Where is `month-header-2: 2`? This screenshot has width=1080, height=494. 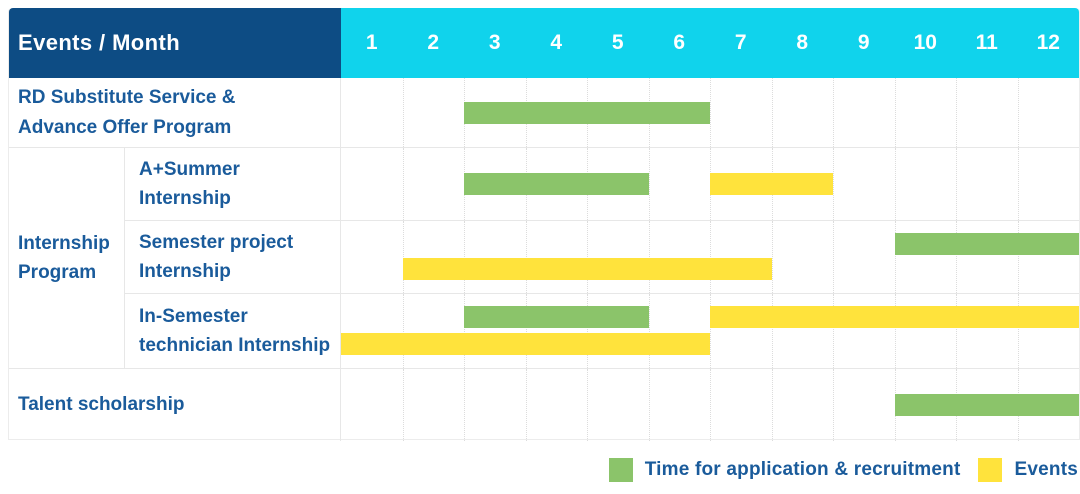
month-header-2: 2 is located at coordinates (433, 42).